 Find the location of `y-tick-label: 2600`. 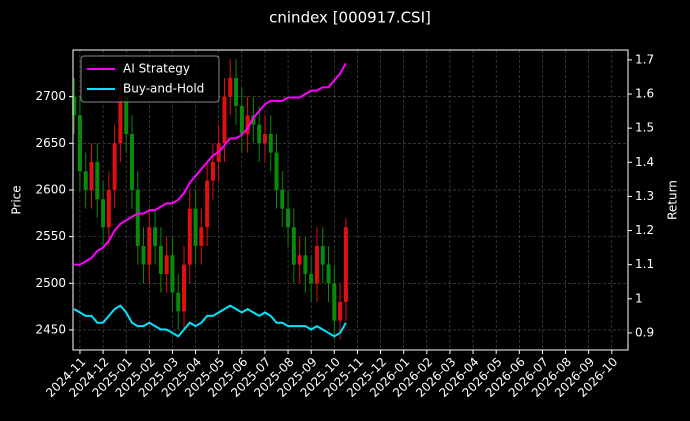

y-tick-label: 2600 is located at coordinates (50, 189).